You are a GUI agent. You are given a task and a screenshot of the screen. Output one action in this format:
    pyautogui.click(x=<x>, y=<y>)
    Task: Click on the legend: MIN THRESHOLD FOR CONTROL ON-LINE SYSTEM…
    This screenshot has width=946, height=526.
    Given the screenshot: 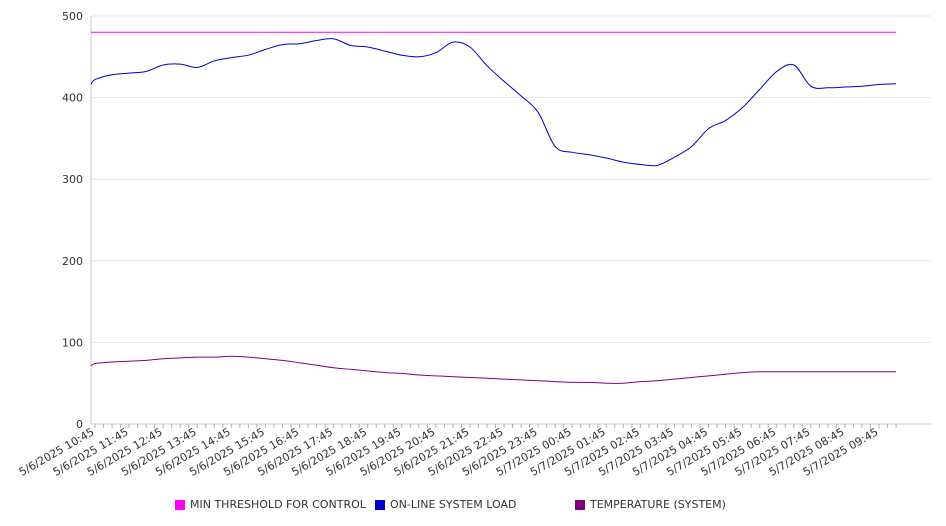 What is the action you would take?
    pyautogui.click(x=473, y=506)
    